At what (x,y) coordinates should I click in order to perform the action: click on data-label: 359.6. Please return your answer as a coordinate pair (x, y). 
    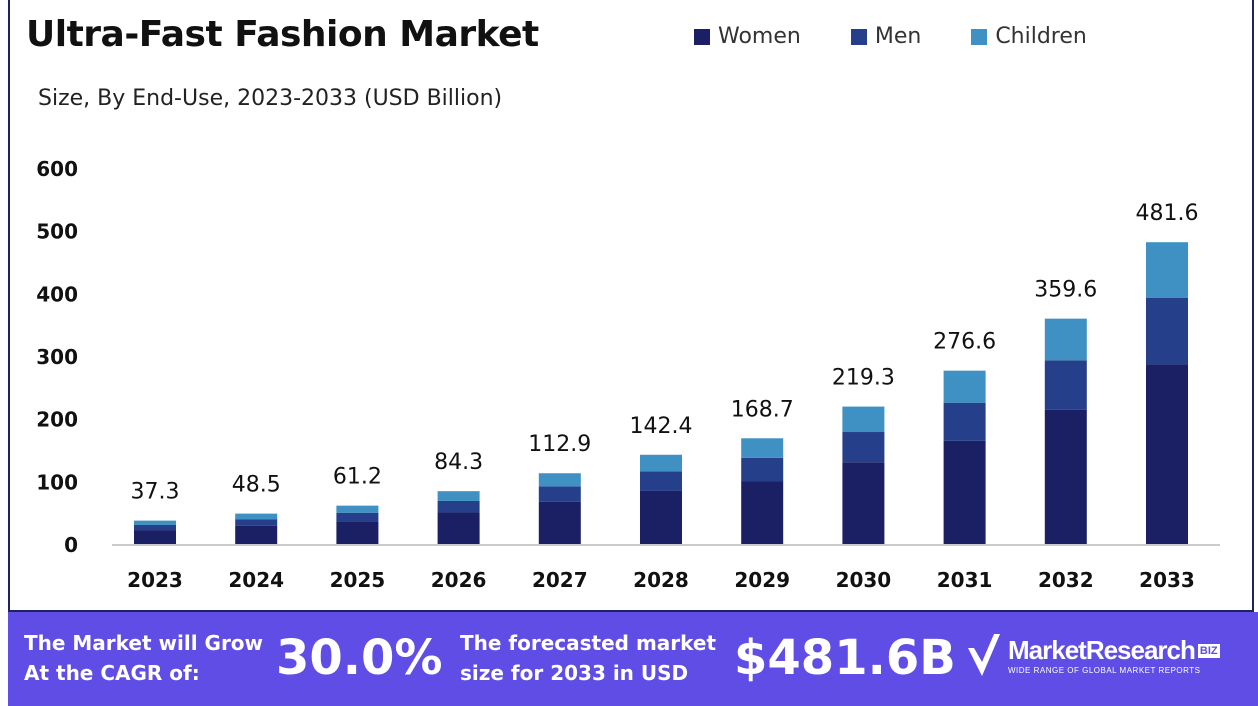
    Looking at the image, I should click on (1065, 290).